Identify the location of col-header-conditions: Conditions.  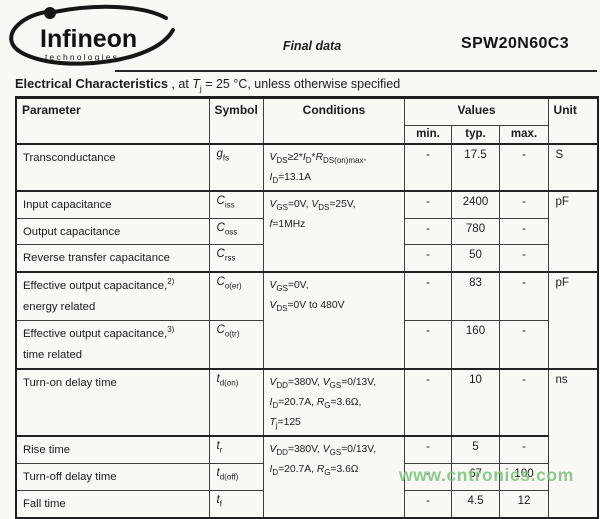
(333, 120).